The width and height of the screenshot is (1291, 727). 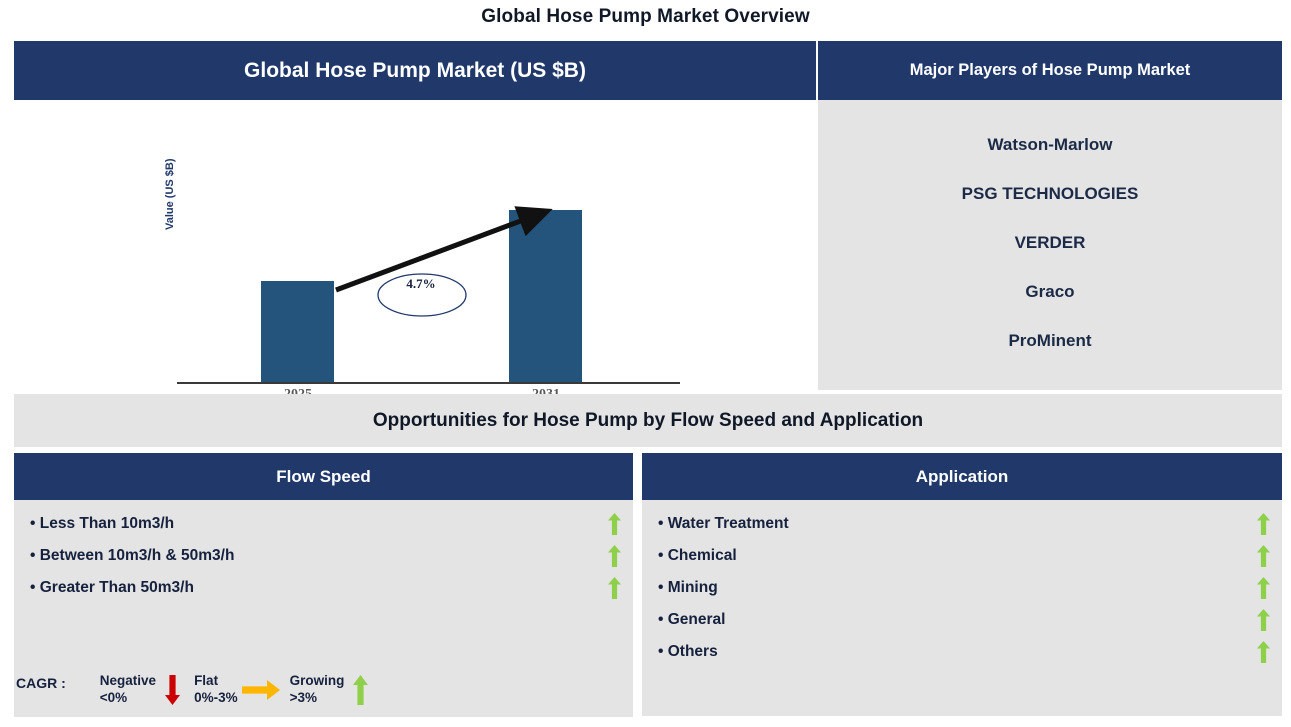 I want to click on list-item: • General, so click(x=962, y=620).